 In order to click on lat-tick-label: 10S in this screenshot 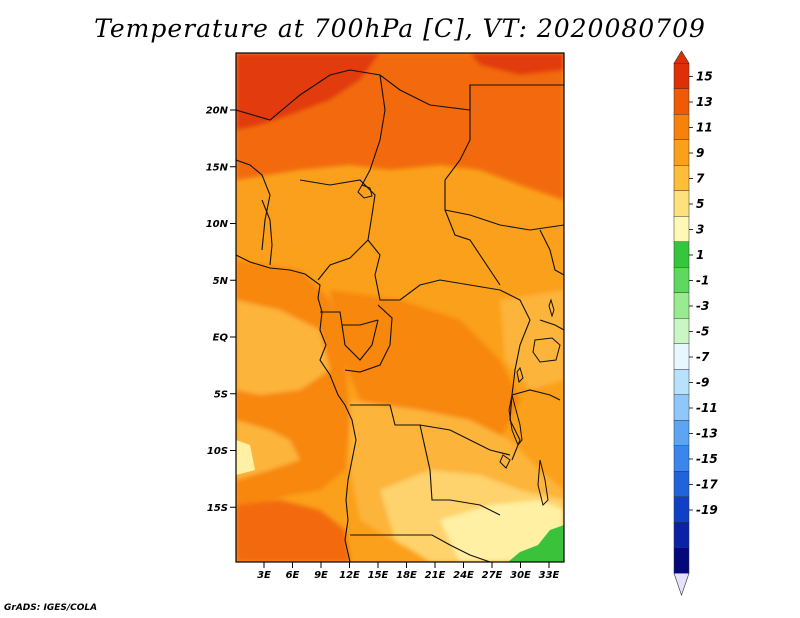, I will do `click(217, 451)`.